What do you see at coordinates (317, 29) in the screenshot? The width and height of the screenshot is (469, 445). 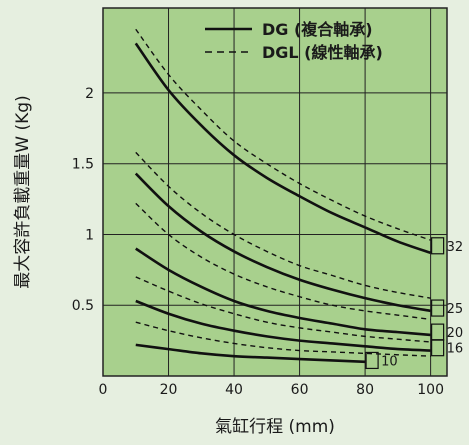 I see `legend-label: DG (複合軸承)` at bounding box center [317, 29].